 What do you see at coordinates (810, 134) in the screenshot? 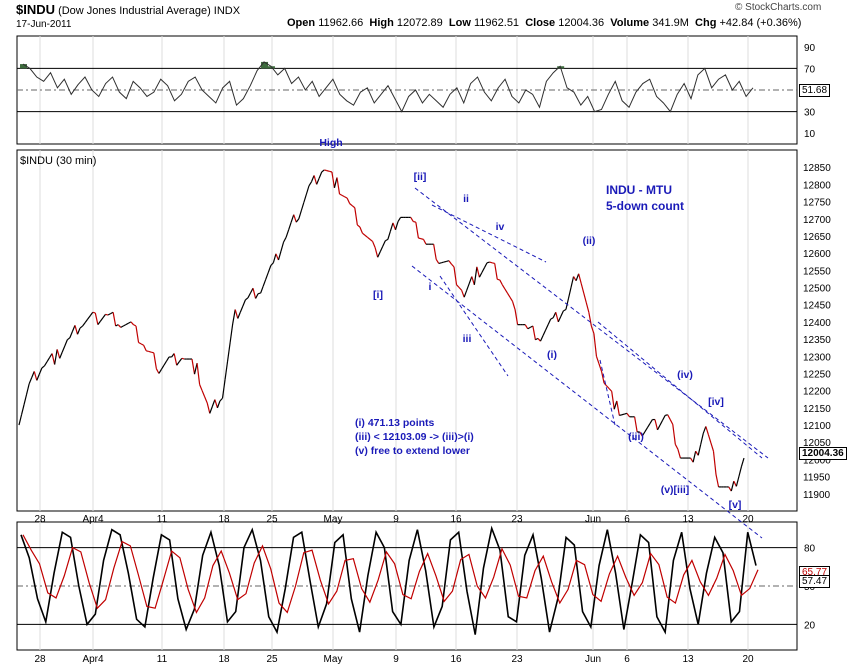
I see `top-osc-tick-label: 10` at bounding box center [810, 134].